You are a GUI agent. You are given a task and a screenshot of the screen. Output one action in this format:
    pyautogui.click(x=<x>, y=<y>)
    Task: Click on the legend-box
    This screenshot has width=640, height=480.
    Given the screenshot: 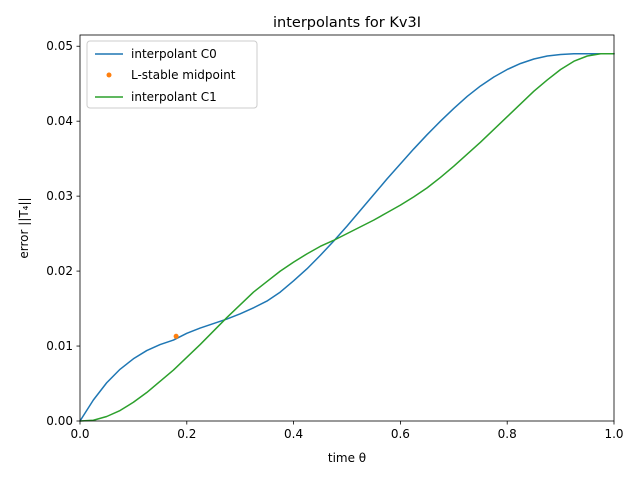 What is the action you would take?
    pyautogui.click(x=172, y=74)
    